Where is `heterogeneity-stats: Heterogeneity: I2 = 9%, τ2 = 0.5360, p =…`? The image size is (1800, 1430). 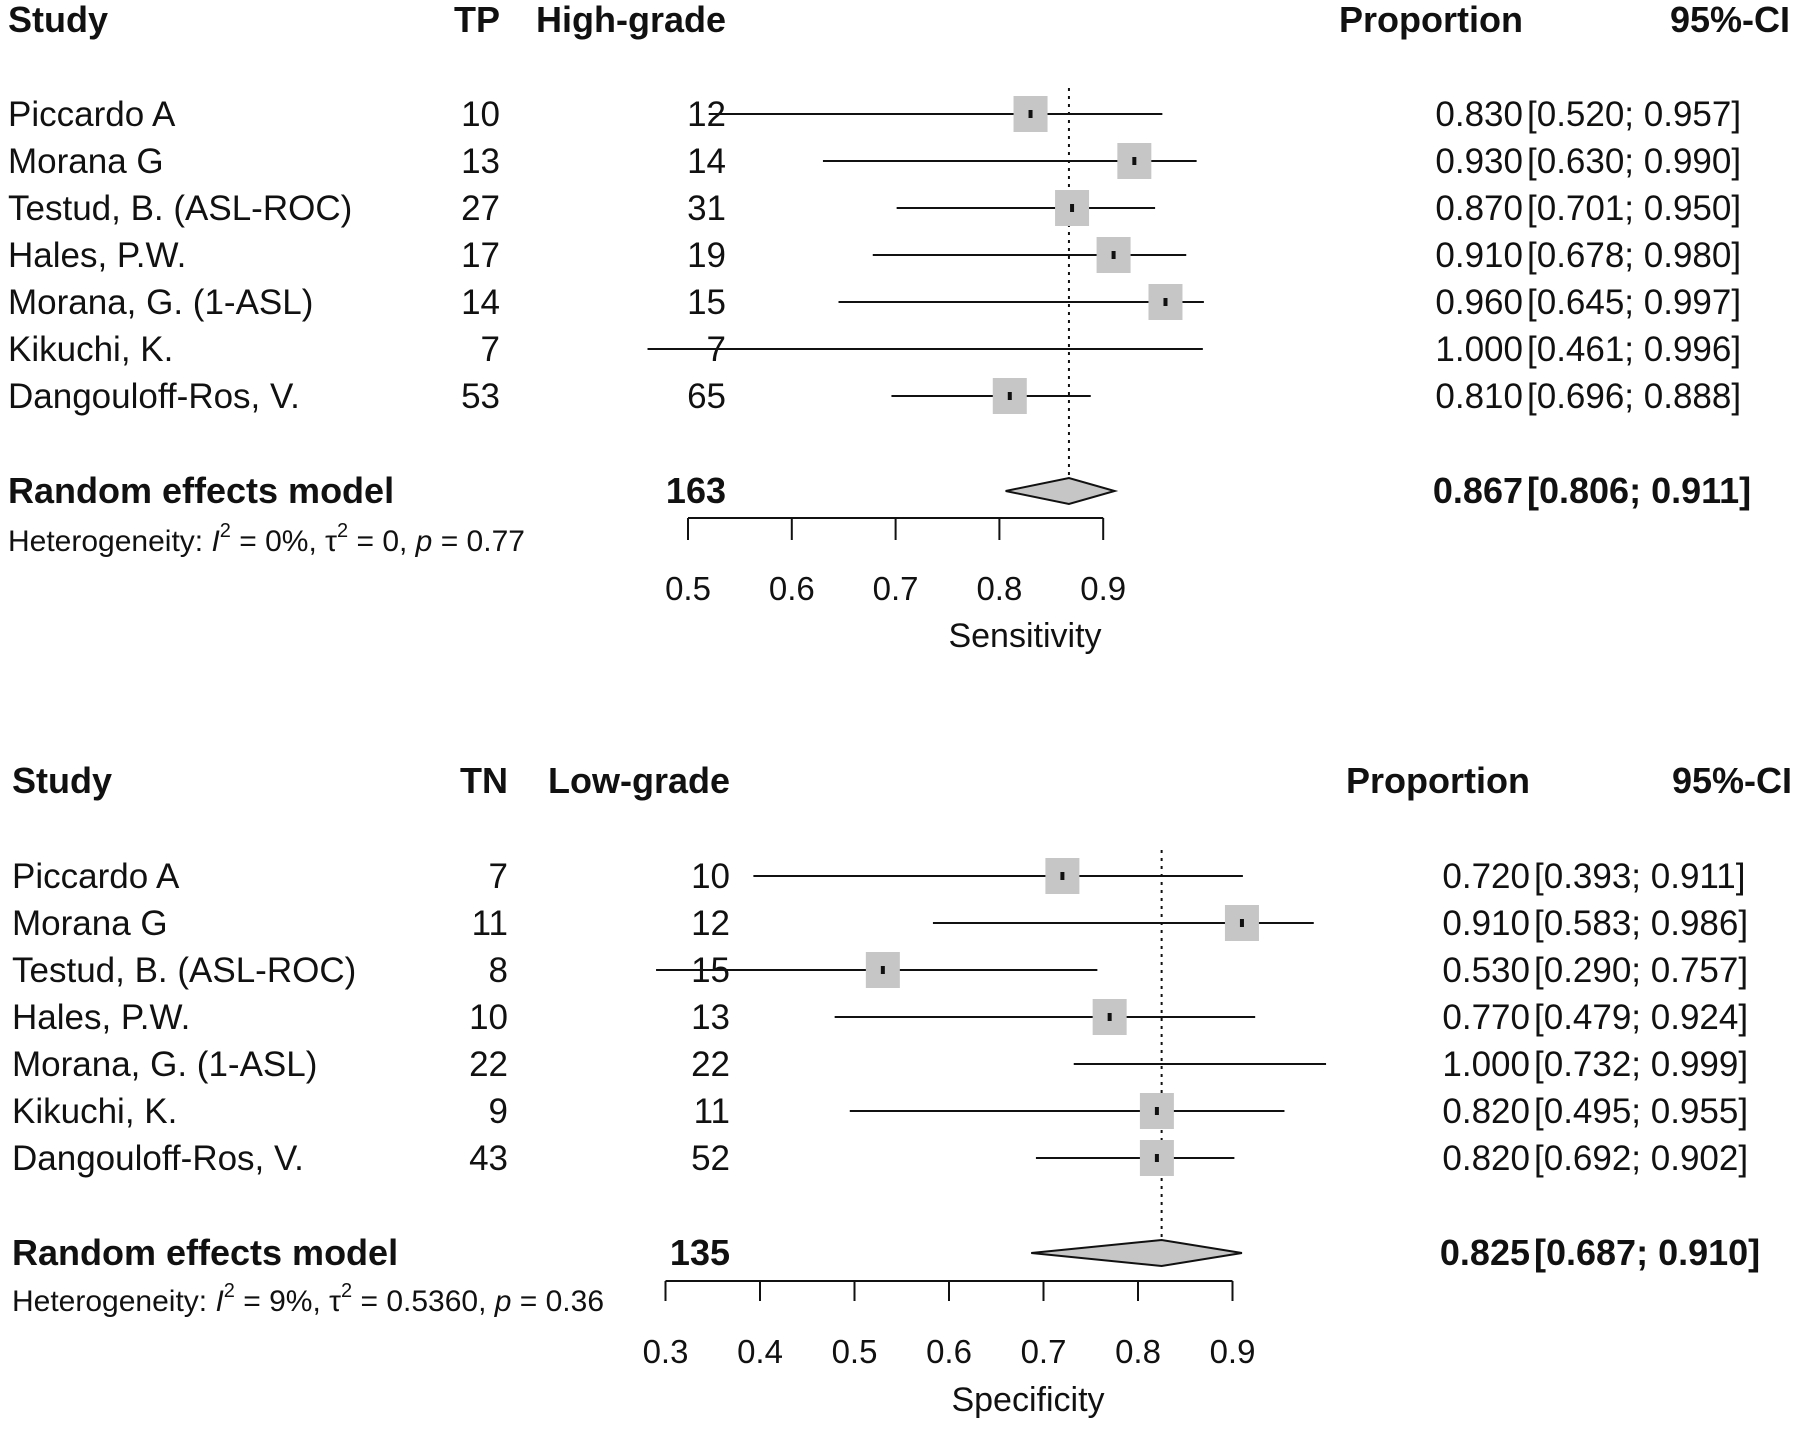
heterogeneity-stats: Heterogeneity: I2 = 9%, τ2 = 0.5360, p =… is located at coordinates (308, 1299).